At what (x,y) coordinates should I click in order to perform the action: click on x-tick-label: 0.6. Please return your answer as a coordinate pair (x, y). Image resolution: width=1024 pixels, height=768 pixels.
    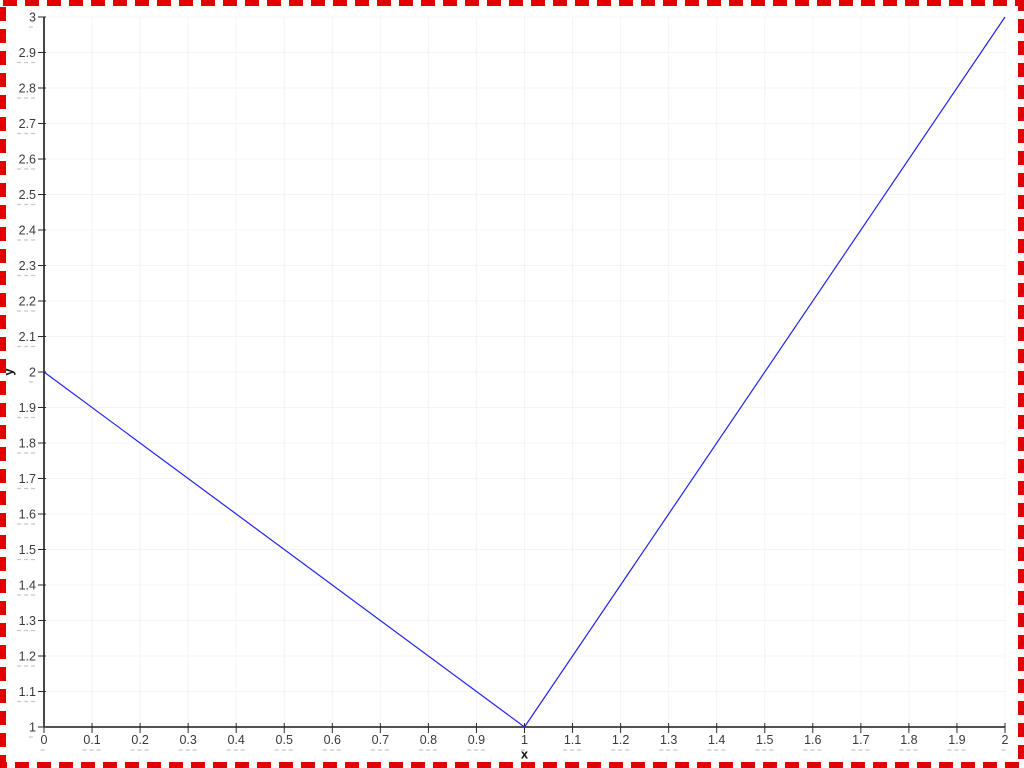
    Looking at the image, I should click on (332, 740).